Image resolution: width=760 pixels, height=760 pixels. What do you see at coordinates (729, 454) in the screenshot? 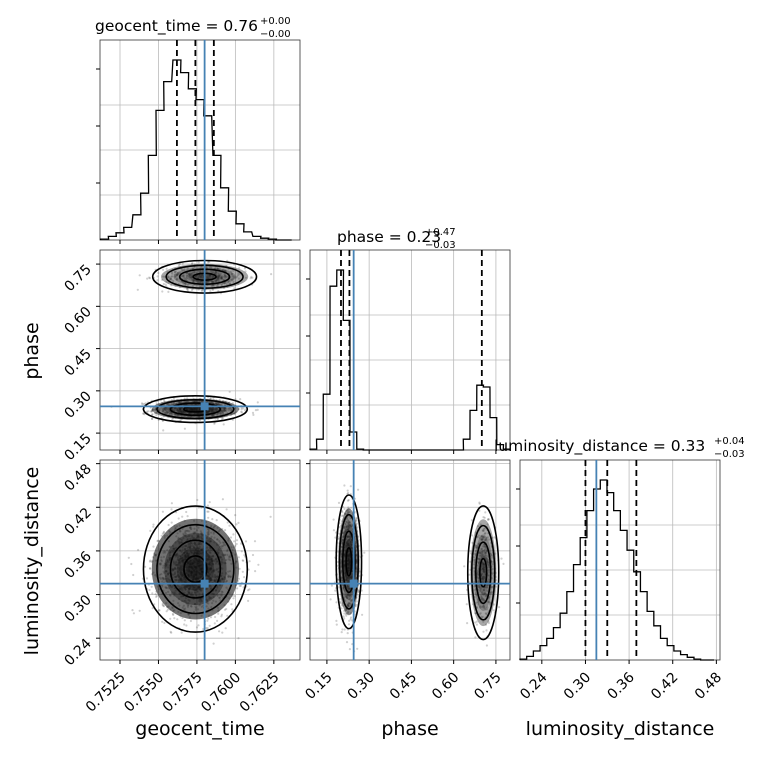
I see `title-luminosity-distance-minus: −0.03` at bounding box center [729, 454].